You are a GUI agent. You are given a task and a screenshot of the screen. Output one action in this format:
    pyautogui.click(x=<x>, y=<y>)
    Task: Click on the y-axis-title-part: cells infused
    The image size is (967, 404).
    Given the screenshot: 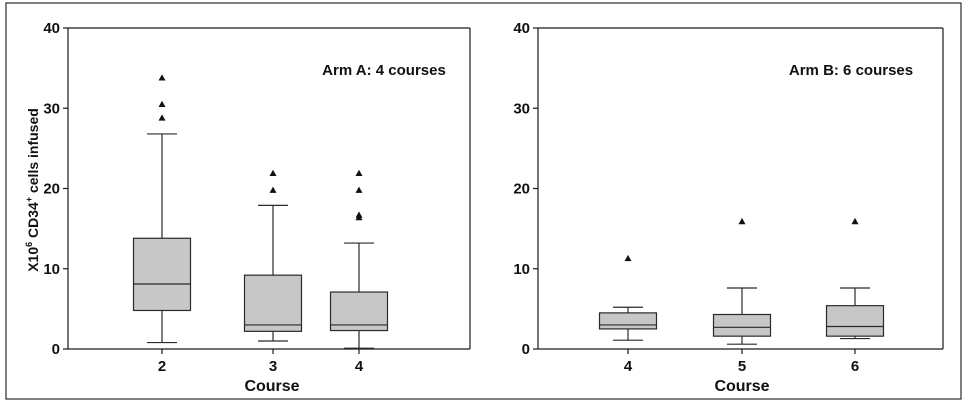 What is the action you would take?
    pyautogui.click(x=33, y=152)
    